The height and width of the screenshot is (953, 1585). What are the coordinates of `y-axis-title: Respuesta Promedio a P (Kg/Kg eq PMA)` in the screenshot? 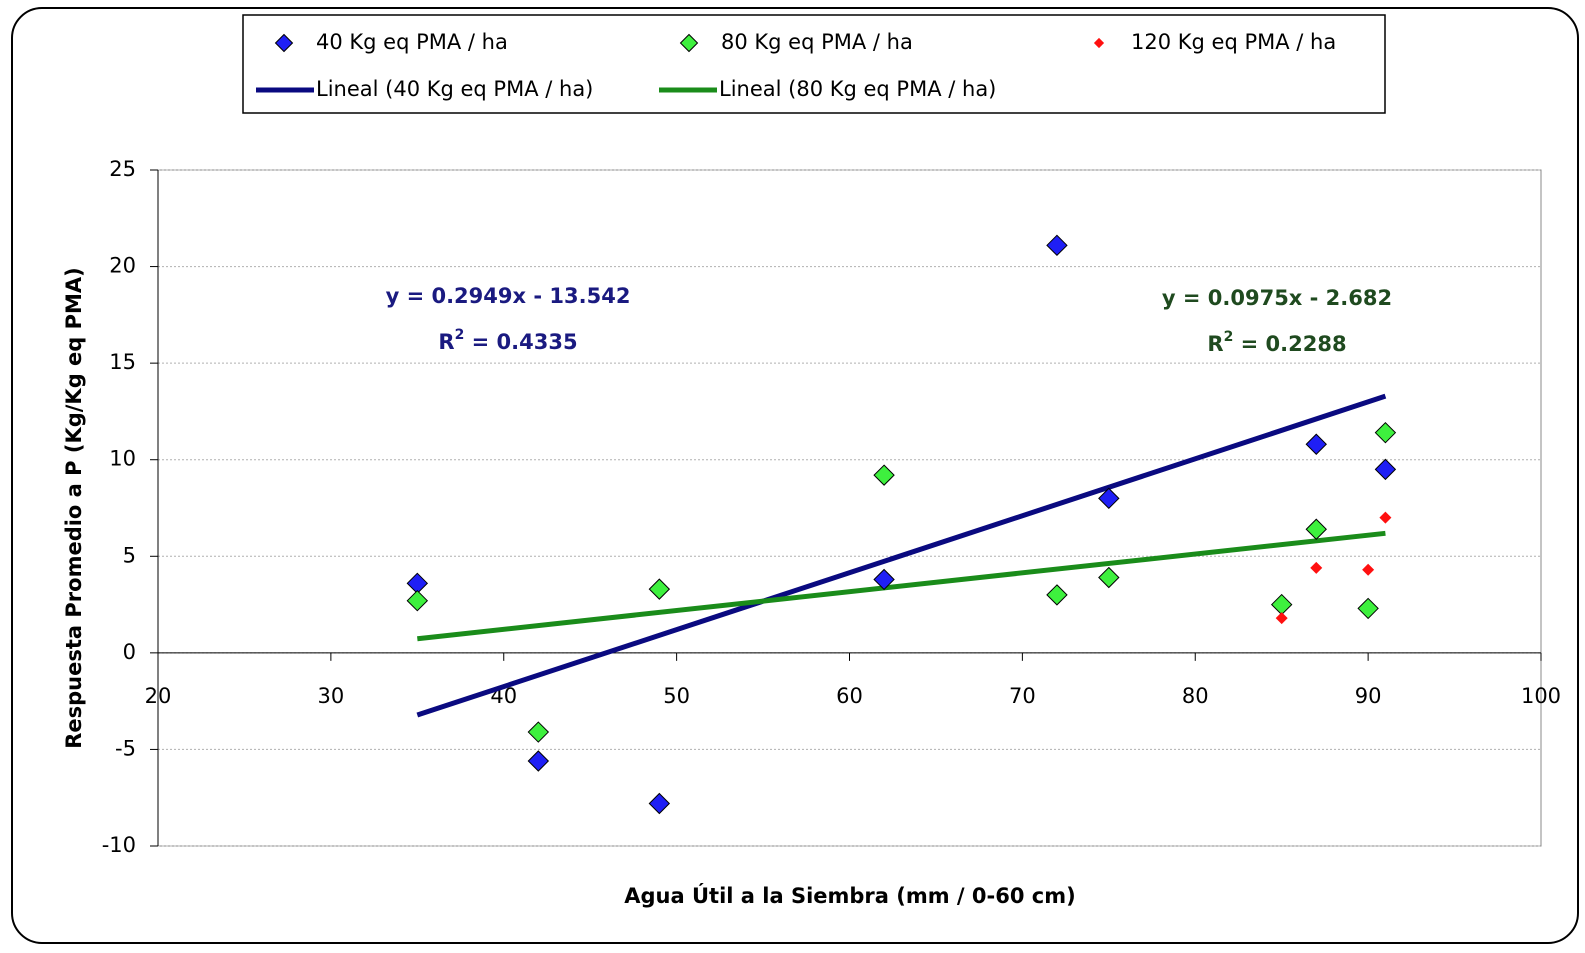 It's located at (74, 508).